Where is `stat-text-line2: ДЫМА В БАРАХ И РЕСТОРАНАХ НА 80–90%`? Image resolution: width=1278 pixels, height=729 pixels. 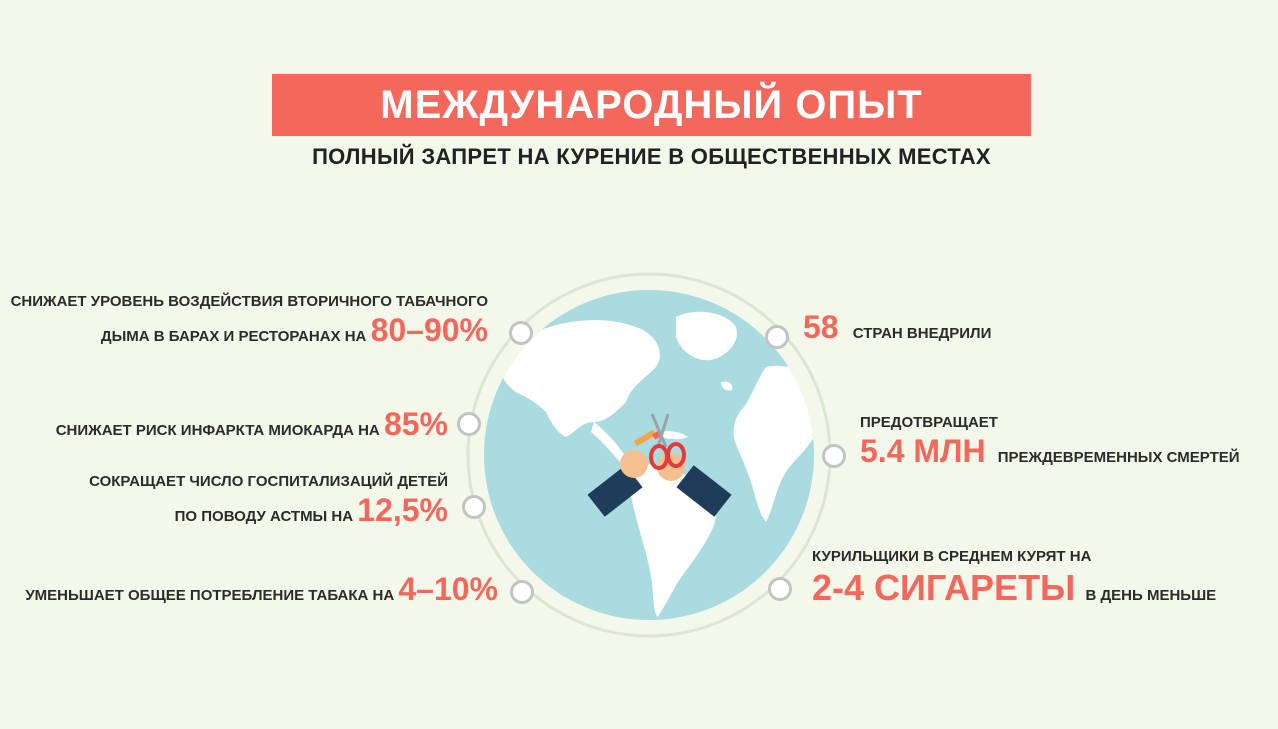 stat-text-line2: ДЫМА В БАРАХ И РЕСТОРАНАХ НА 80–90% is located at coordinates (249, 330).